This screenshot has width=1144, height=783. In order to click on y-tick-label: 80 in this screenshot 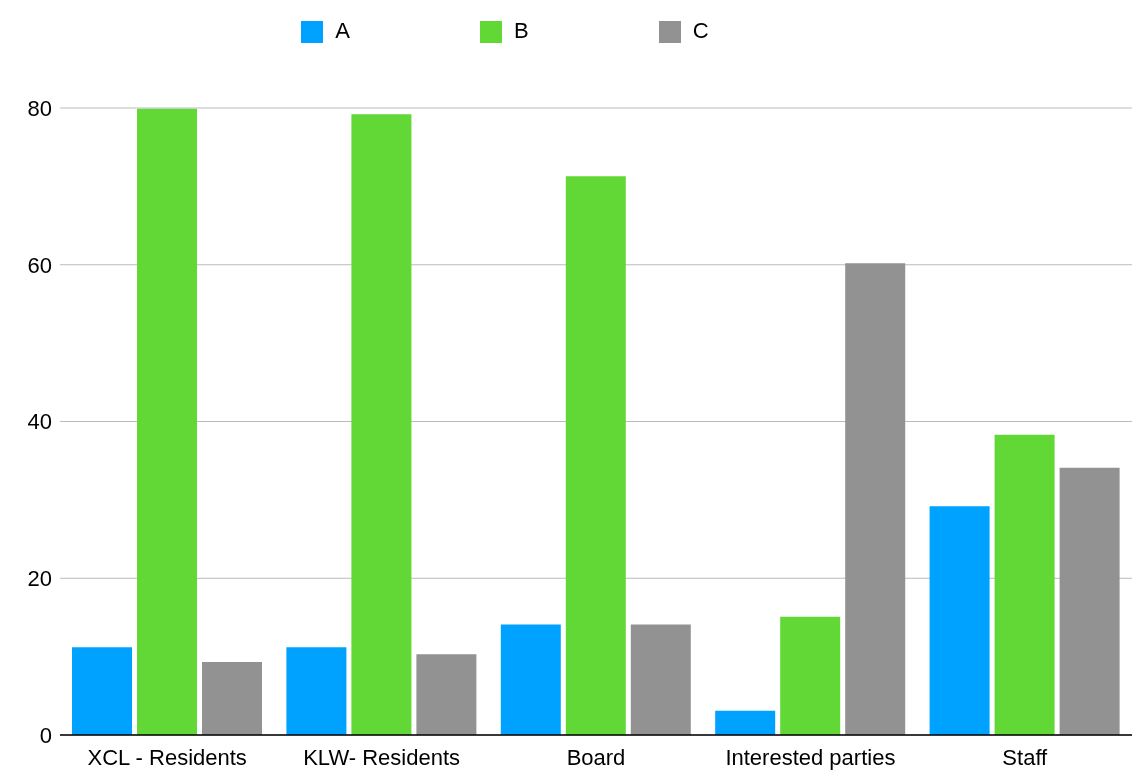, I will do `click(39, 108)`.